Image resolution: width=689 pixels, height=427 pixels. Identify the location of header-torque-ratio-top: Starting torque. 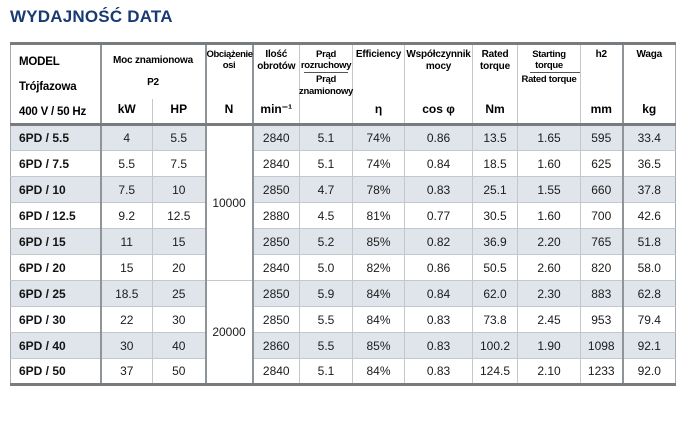
(549, 60).